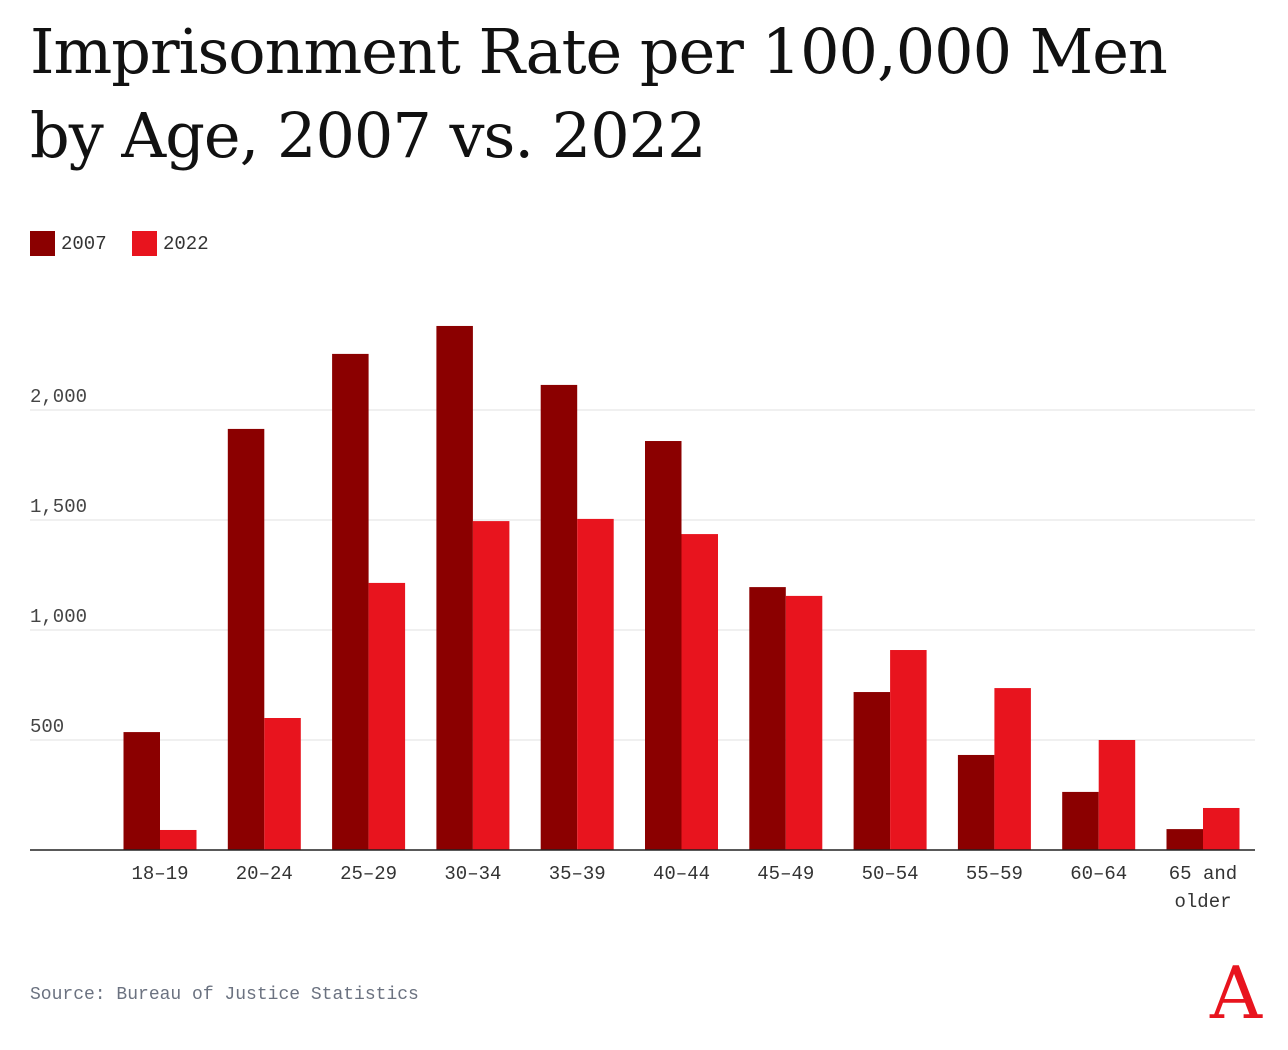 This screenshot has height=1050, width=1288. Describe the element at coordinates (159, 874) in the screenshot. I see `x-tick-label: 18–19` at that location.